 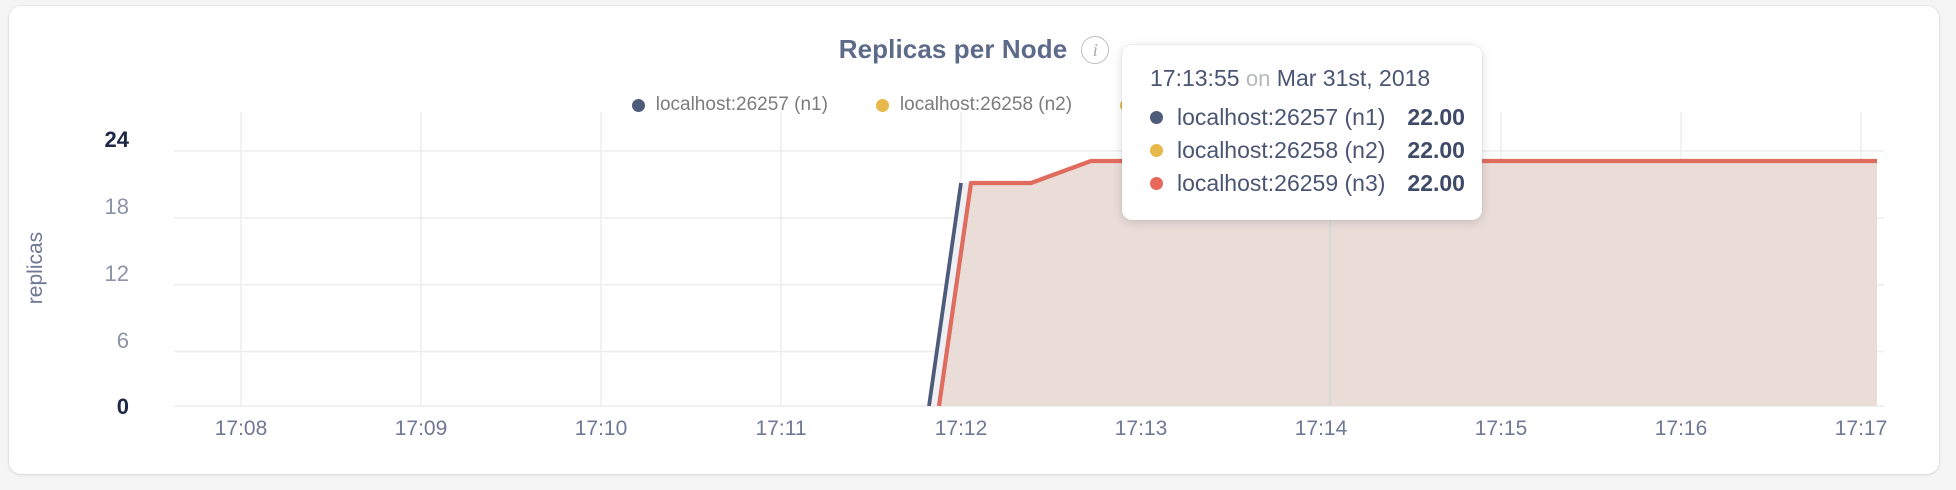 I want to click on x-tick-label-1712: 17:12, so click(x=961, y=428).